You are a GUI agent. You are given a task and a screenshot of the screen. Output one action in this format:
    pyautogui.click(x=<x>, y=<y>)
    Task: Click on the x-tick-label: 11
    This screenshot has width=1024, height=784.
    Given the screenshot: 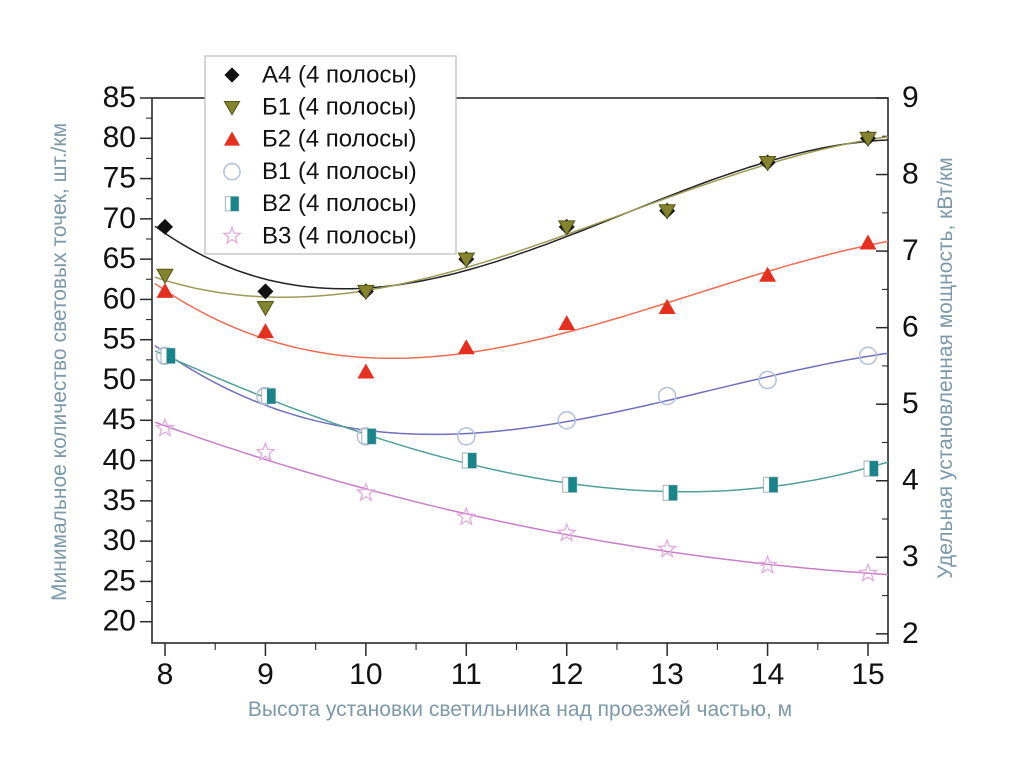 What is the action you would take?
    pyautogui.click(x=466, y=674)
    